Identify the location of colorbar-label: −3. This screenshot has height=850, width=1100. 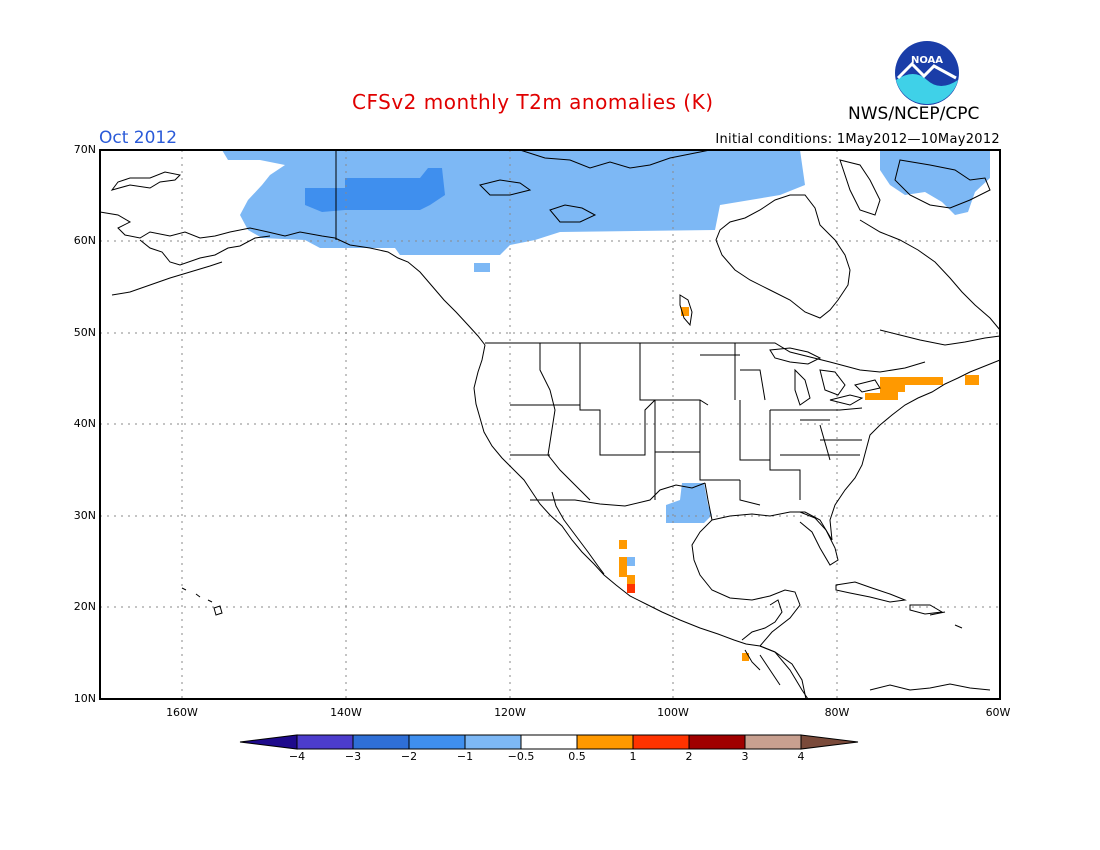
(353, 756).